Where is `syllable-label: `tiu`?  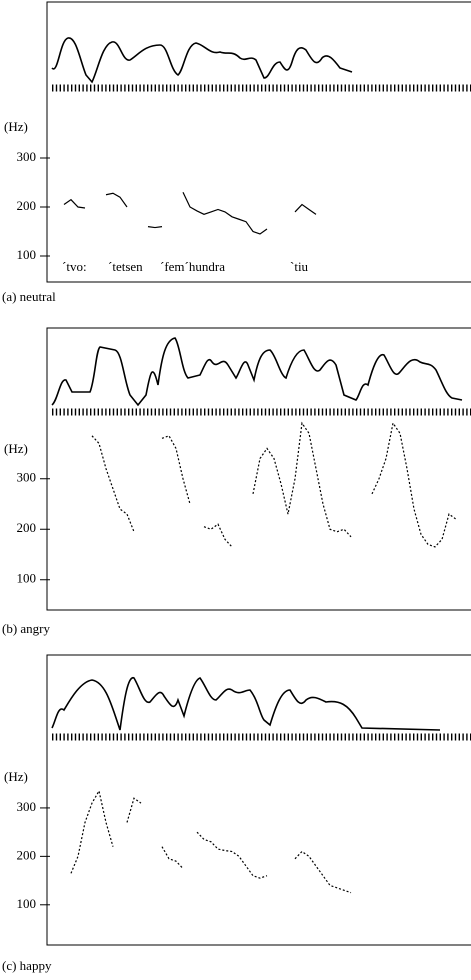
syllable-label: `tiu is located at coordinates (299, 266).